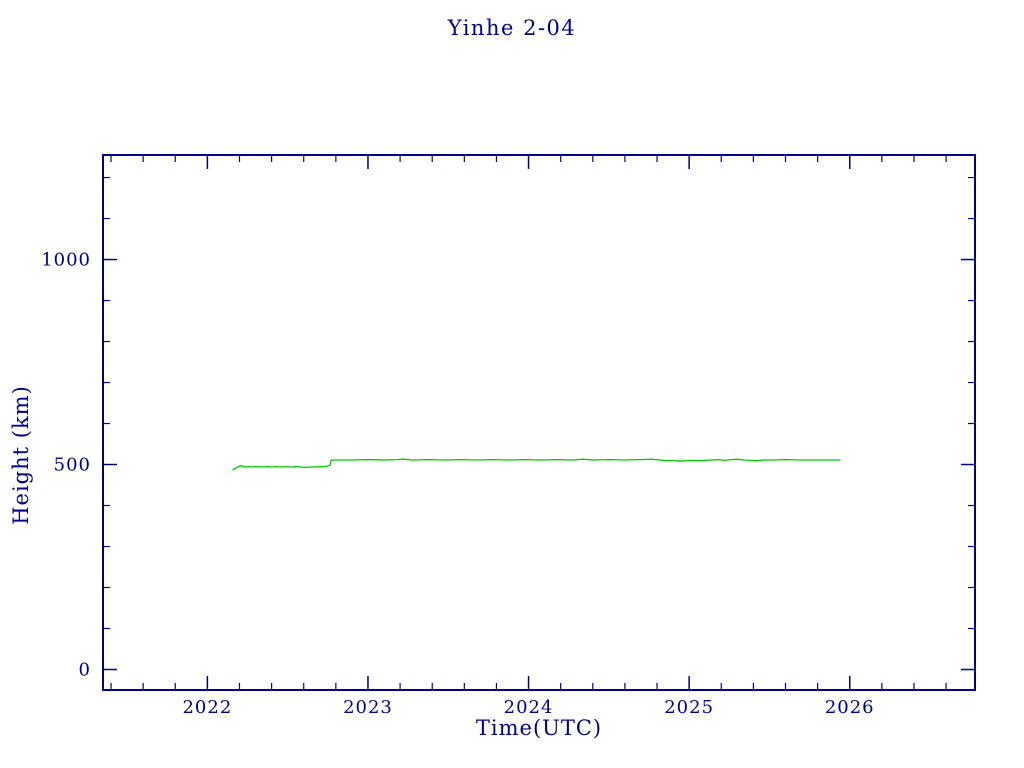  What do you see at coordinates (368, 707) in the screenshot?
I see `tick-label: 2023` at bounding box center [368, 707].